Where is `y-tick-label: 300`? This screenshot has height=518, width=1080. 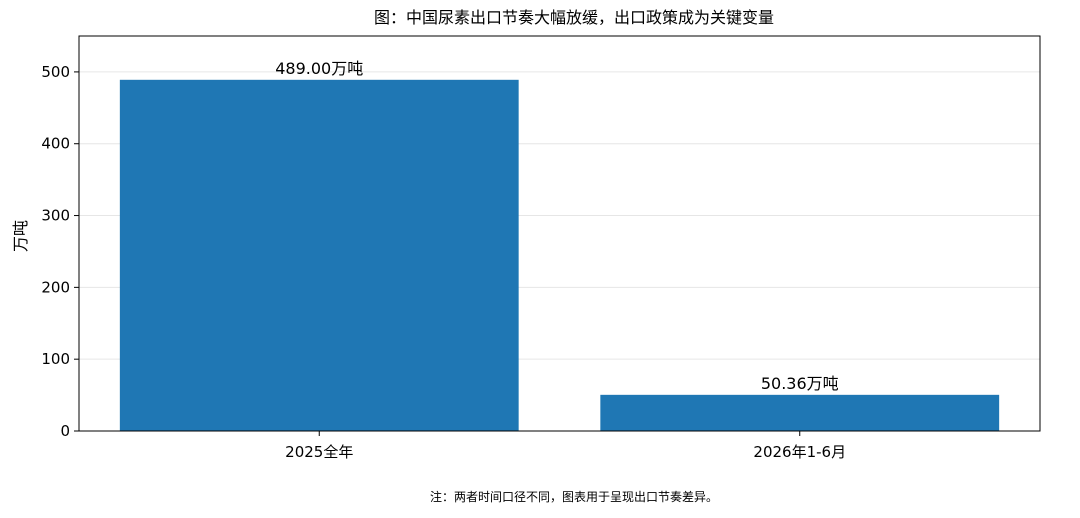
y-tick-label: 300 is located at coordinates (55, 216).